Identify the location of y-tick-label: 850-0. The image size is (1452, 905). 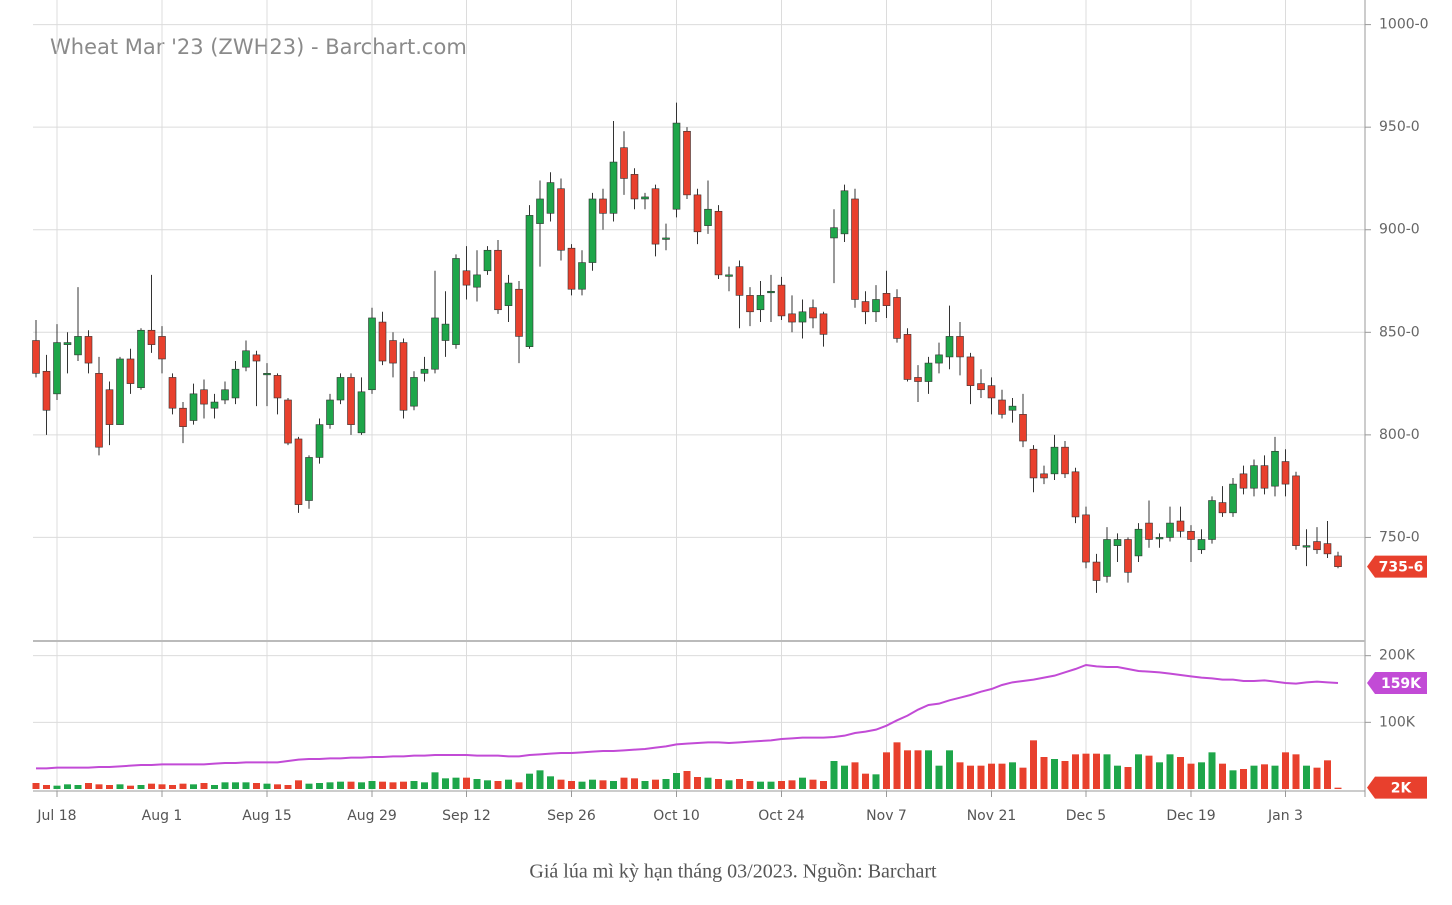
(1399, 332).